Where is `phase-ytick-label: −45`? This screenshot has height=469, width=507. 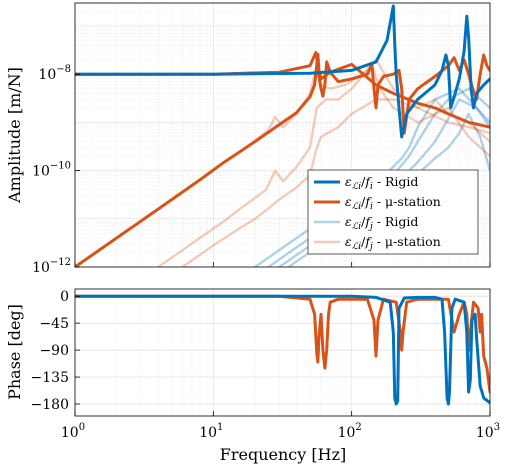 phase-ytick-label: −45 is located at coordinates (54, 324).